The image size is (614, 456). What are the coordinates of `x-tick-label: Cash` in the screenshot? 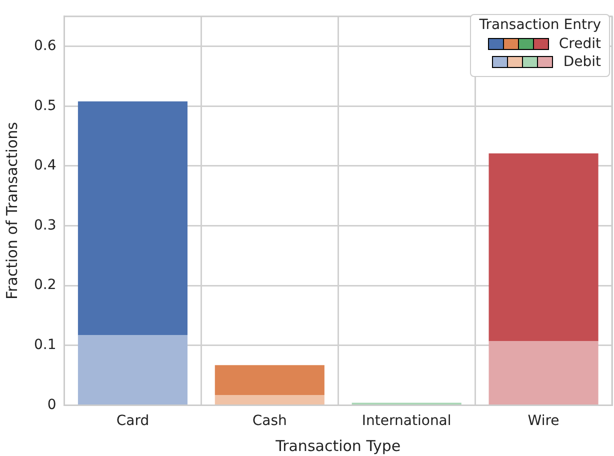 It's located at (269, 421).